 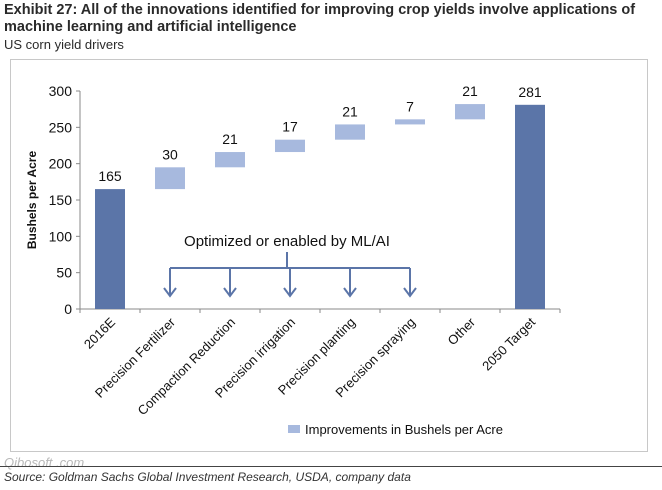 What do you see at coordinates (530, 92) in the screenshot?
I see `bar-value-label: 281` at bounding box center [530, 92].